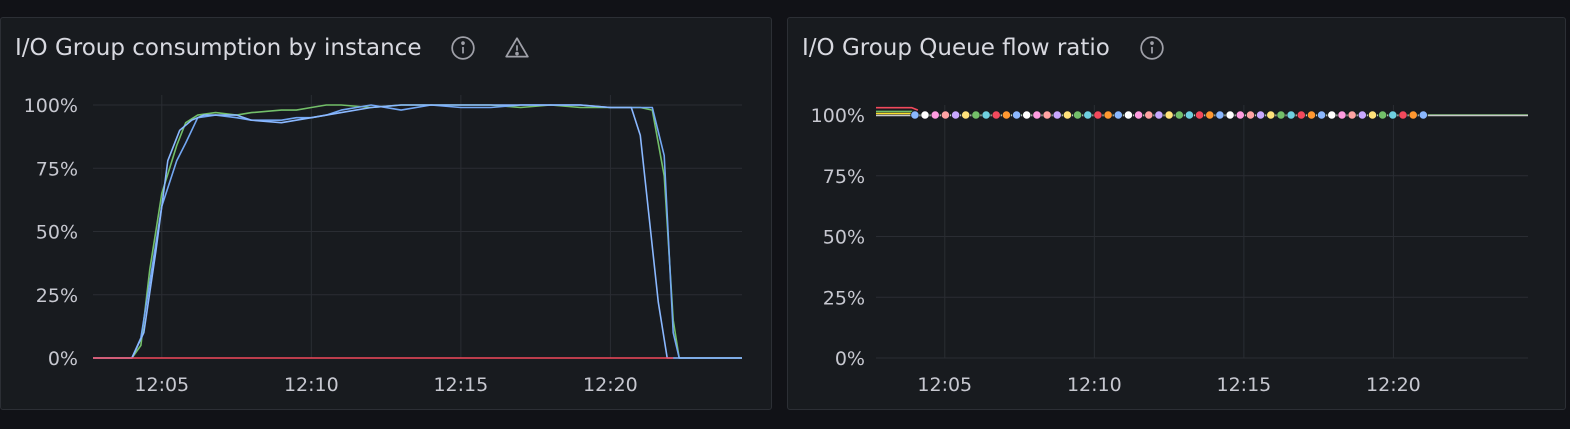 This screenshot has width=1570, height=429. What do you see at coordinates (897, 108) in the screenshot?
I see `series-line` at bounding box center [897, 108].